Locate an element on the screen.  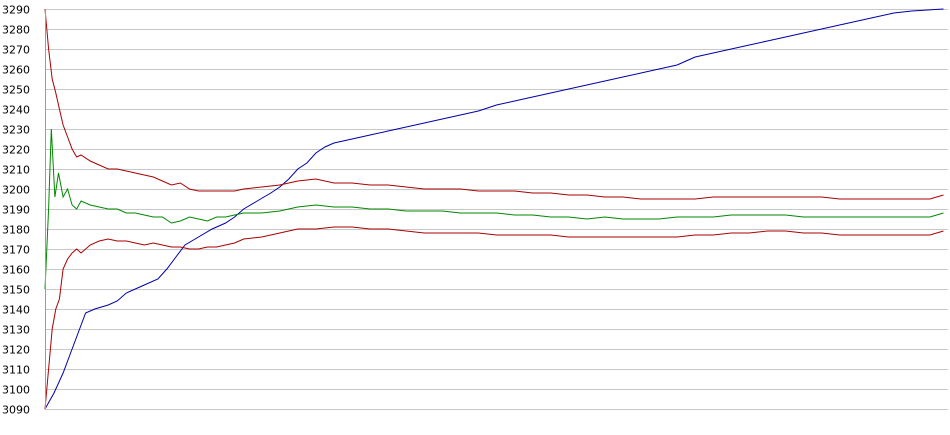
y-tick-label: 3140 is located at coordinates (16, 310).